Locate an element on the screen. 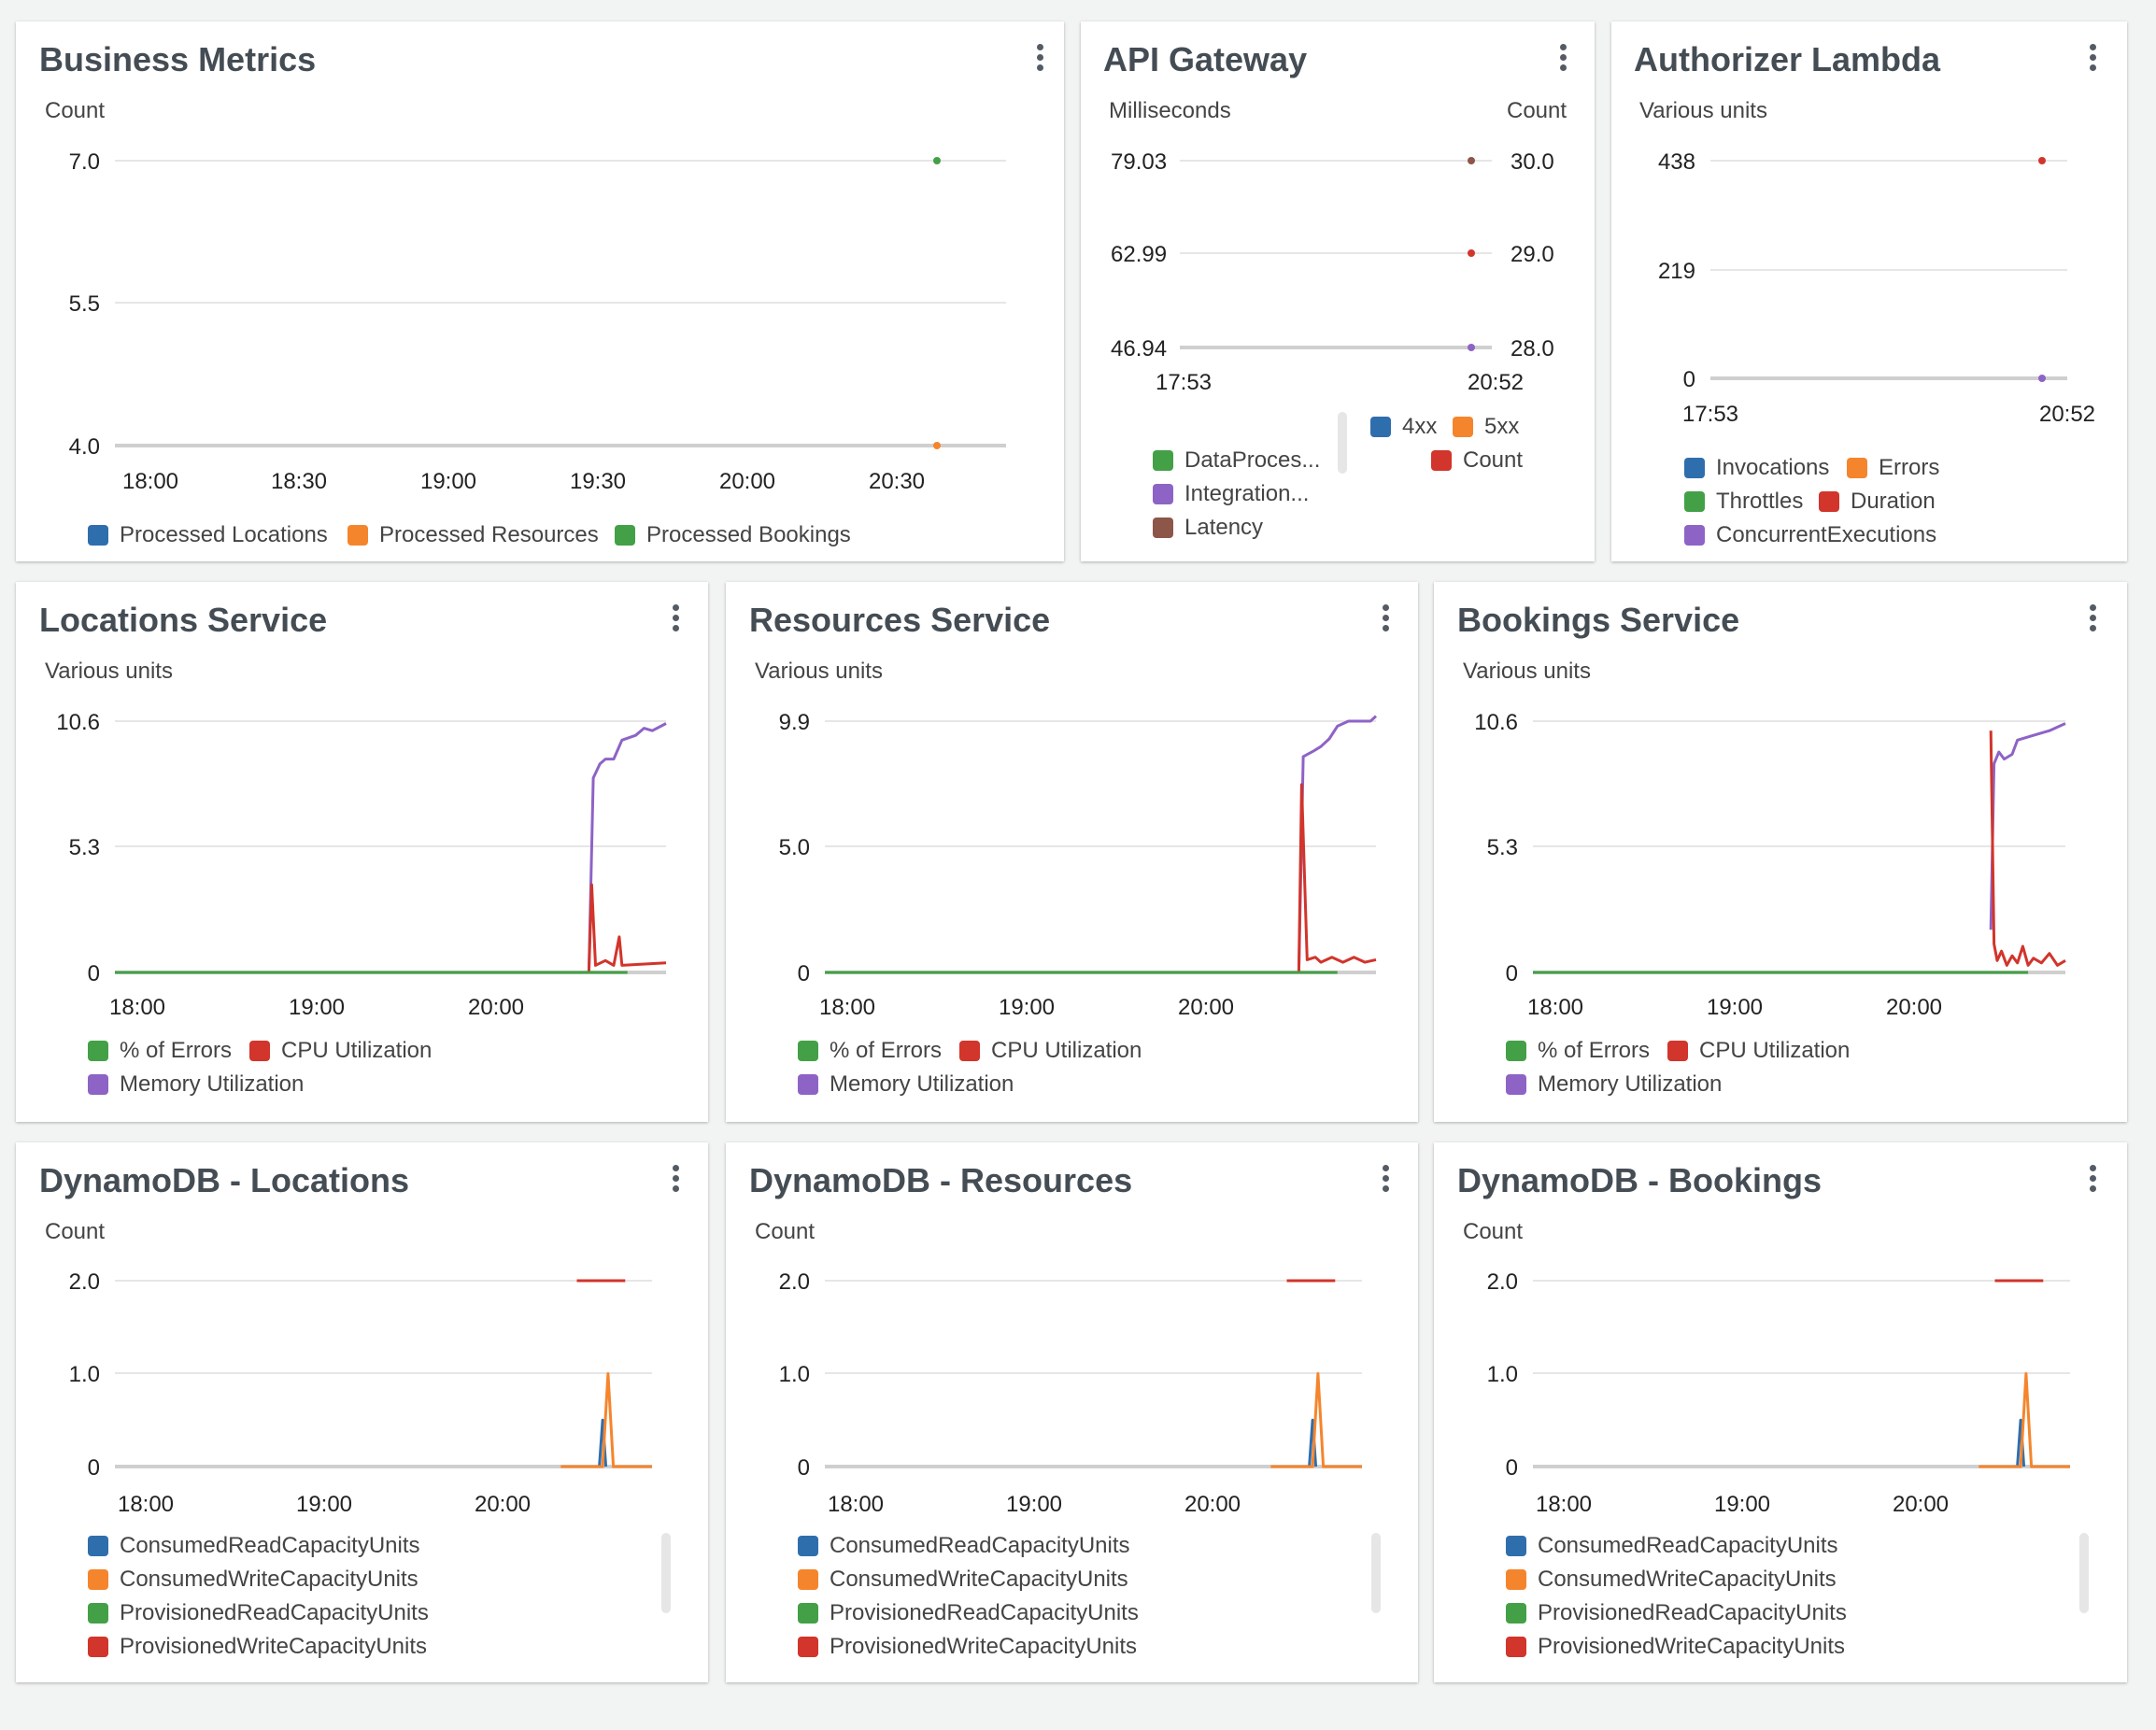 The height and width of the screenshot is (1730, 2156). legend-item: 4xx is located at coordinates (1403, 427).